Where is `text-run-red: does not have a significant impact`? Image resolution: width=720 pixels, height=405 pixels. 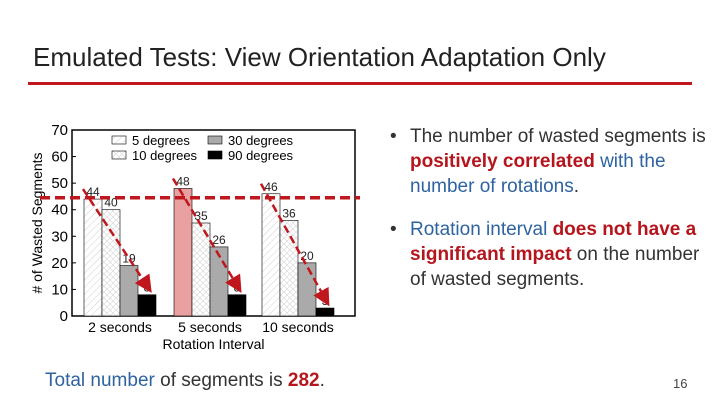 text-run-red: does not have a significant impact is located at coordinates (553, 242).